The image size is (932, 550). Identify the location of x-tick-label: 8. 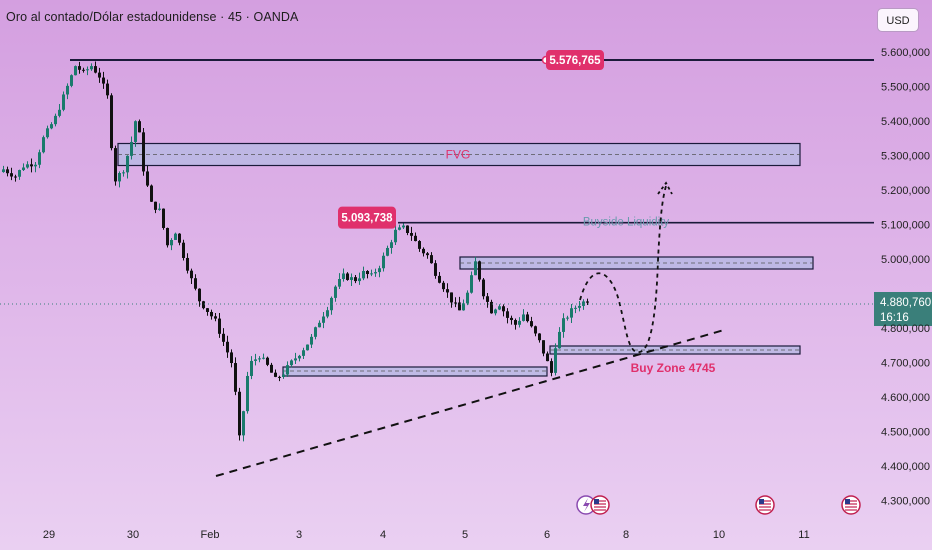
(626, 535).